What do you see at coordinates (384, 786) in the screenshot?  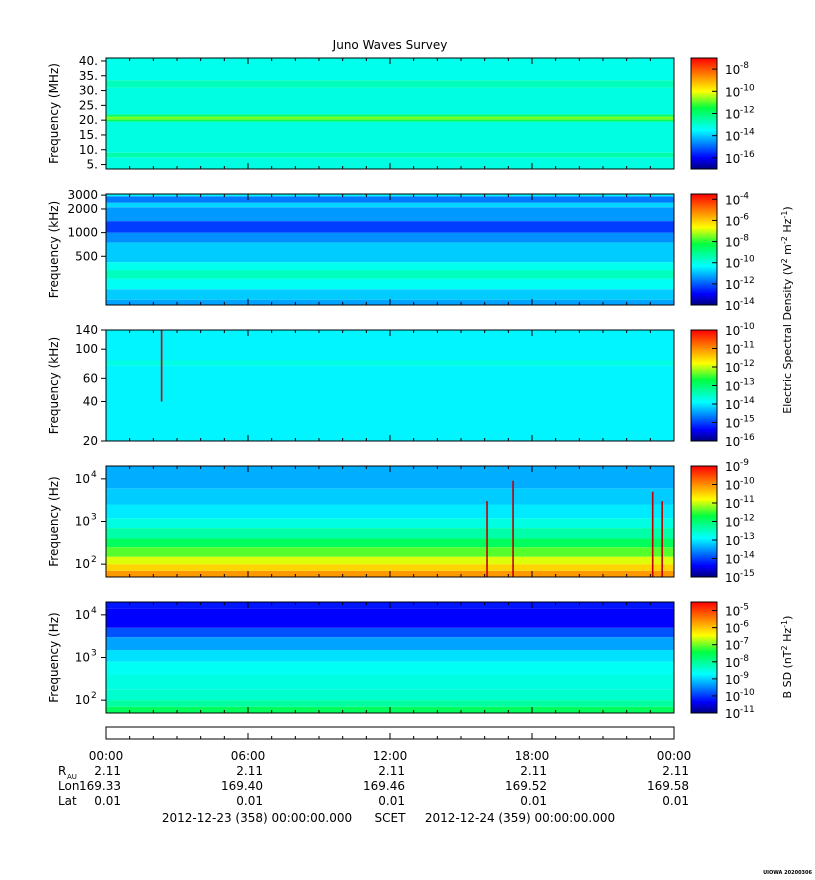 I see `lon-value: 169.46` at bounding box center [384, 786].